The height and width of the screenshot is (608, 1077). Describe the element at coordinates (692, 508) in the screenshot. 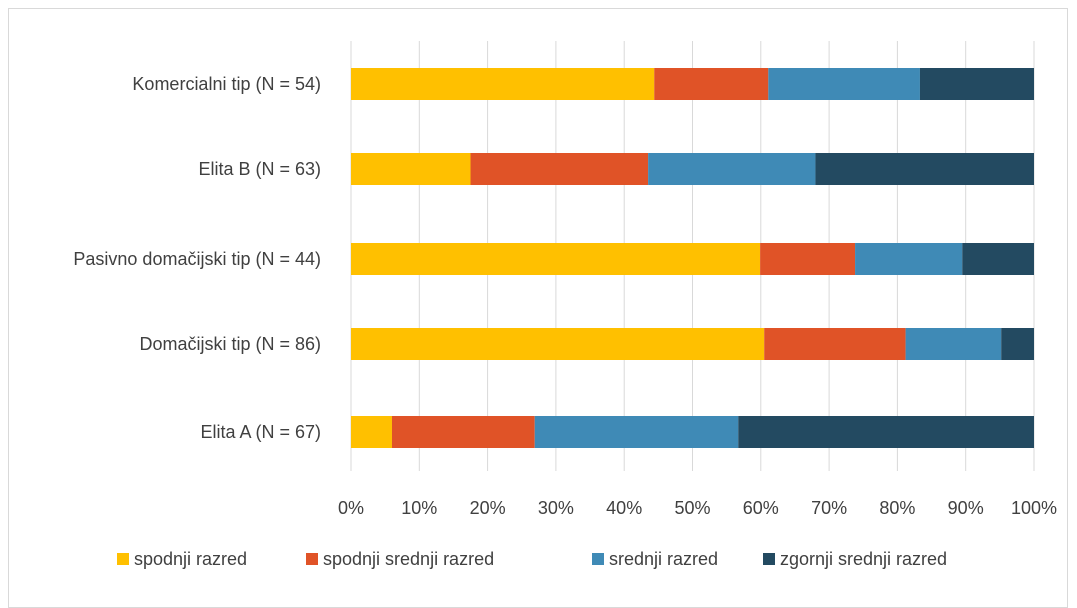

I see `x-tick-label: 50%` at that location.